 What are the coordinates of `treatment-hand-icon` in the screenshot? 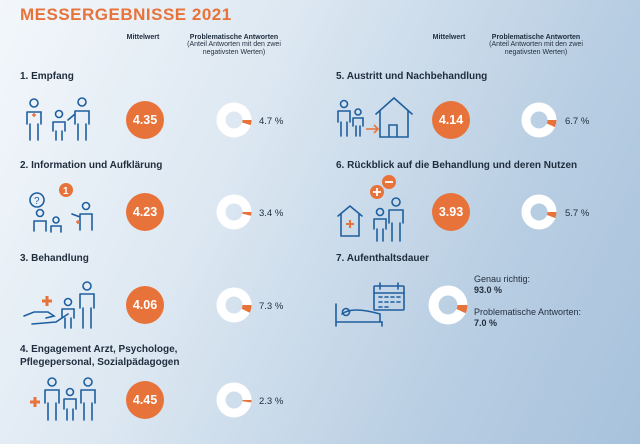 It's located at (59, 305).